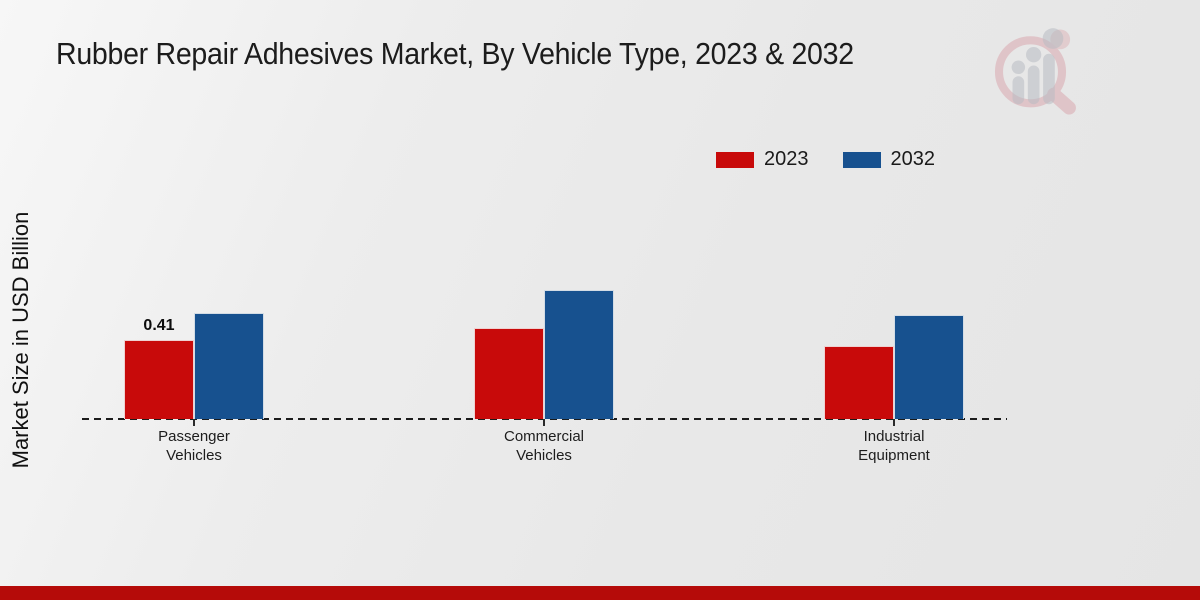 This screenshot has width=1200, height=600. I want to click on legend-swatch-2032, so click(861, 159).